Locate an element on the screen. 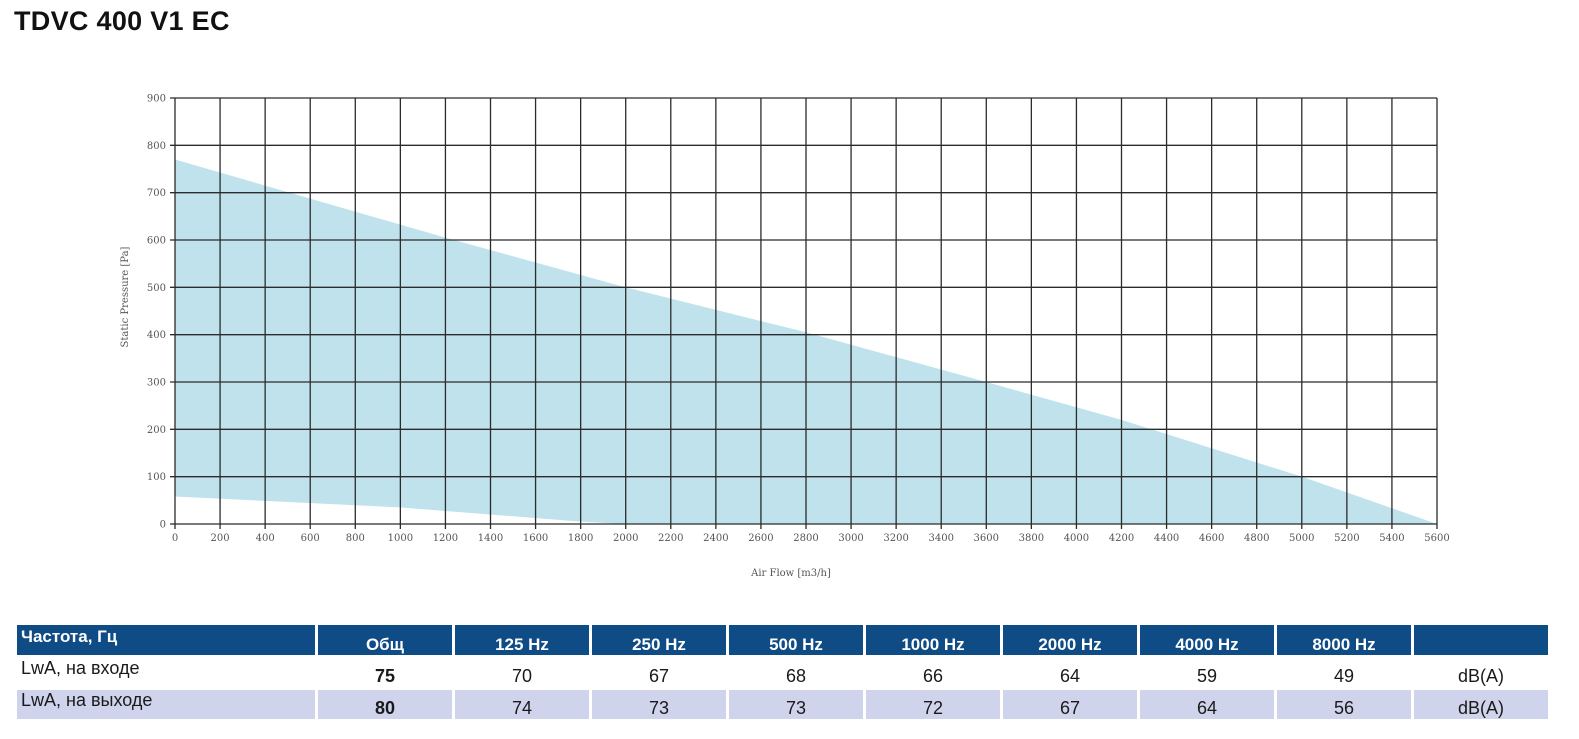 Image resolution: width=1579 pixels, height=739 pixels. header-2000hz: 2000 Hz is located at coordinates (1070, 640).